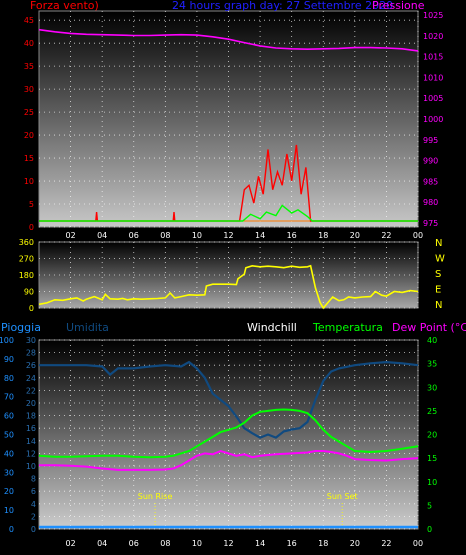 The width and height of the screenshot is (466, 555). I want to click on wind-tick-label: 40, so click(29, 43).